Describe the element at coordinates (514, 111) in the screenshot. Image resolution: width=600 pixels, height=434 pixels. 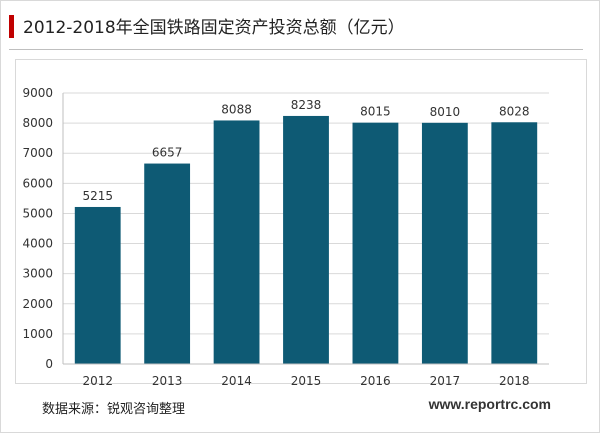
I see `data-label: 8028` at that location.